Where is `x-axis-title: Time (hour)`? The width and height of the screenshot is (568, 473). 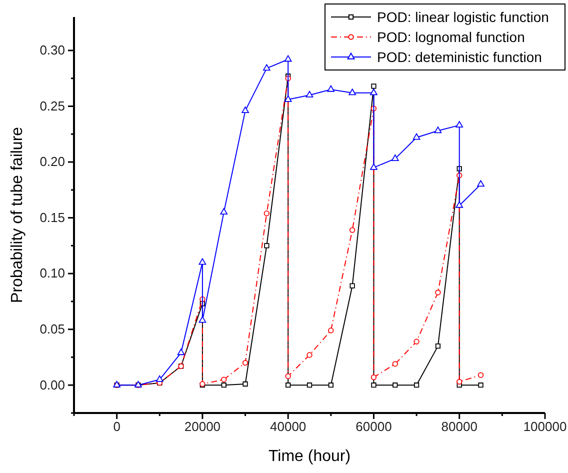
x-axis-title: Time (hour) is located at coordinates (309, 456).